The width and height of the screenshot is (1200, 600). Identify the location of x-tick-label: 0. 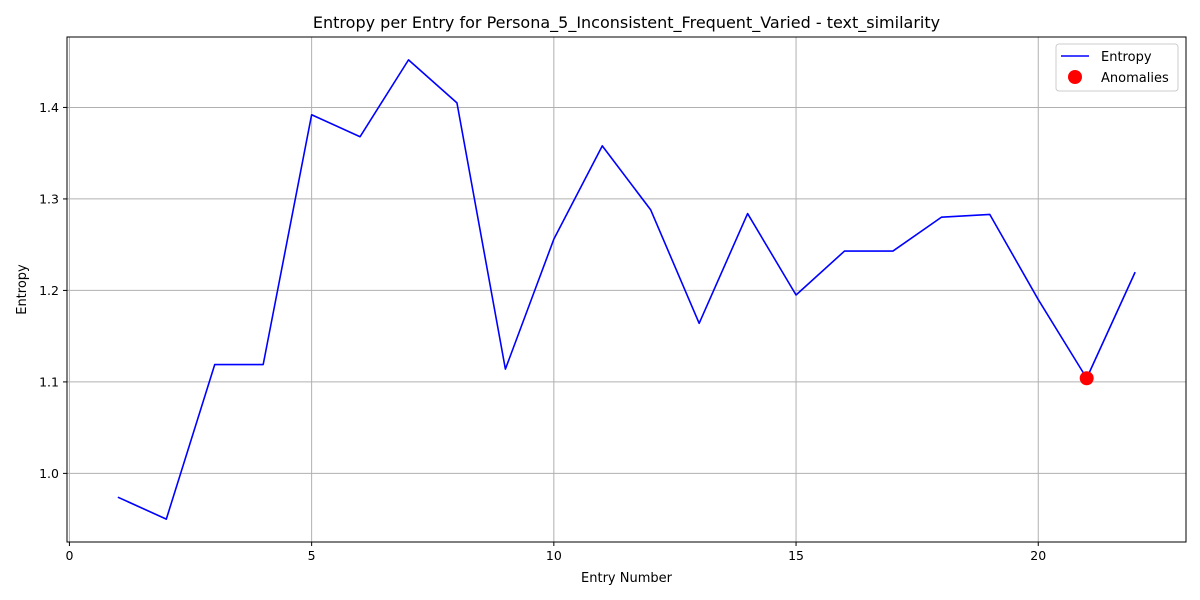
(69, 555).